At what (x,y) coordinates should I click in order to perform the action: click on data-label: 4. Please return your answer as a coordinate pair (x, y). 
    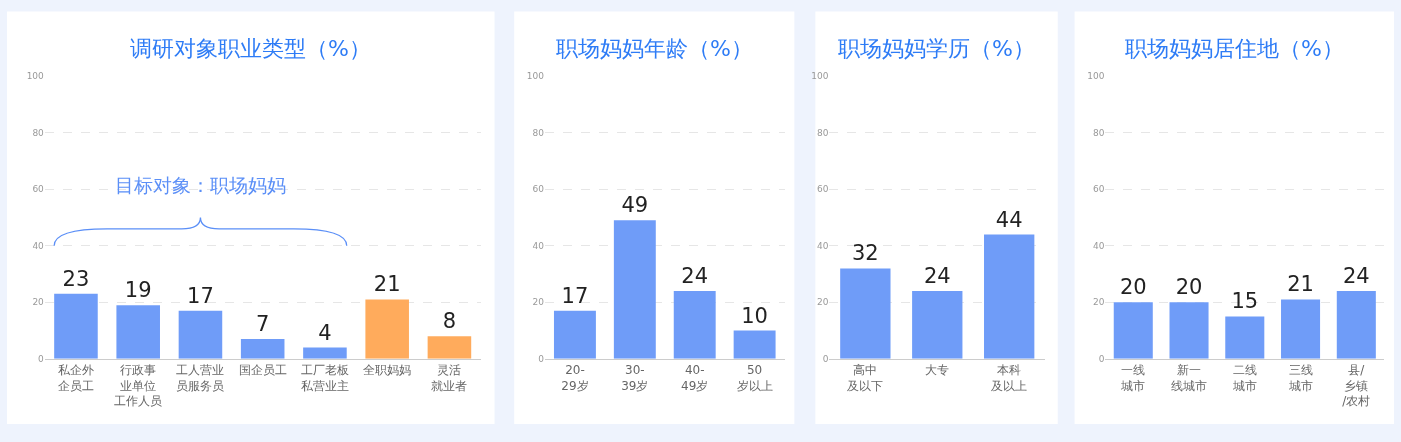
    Looking at the image, I should click on (325, 332).